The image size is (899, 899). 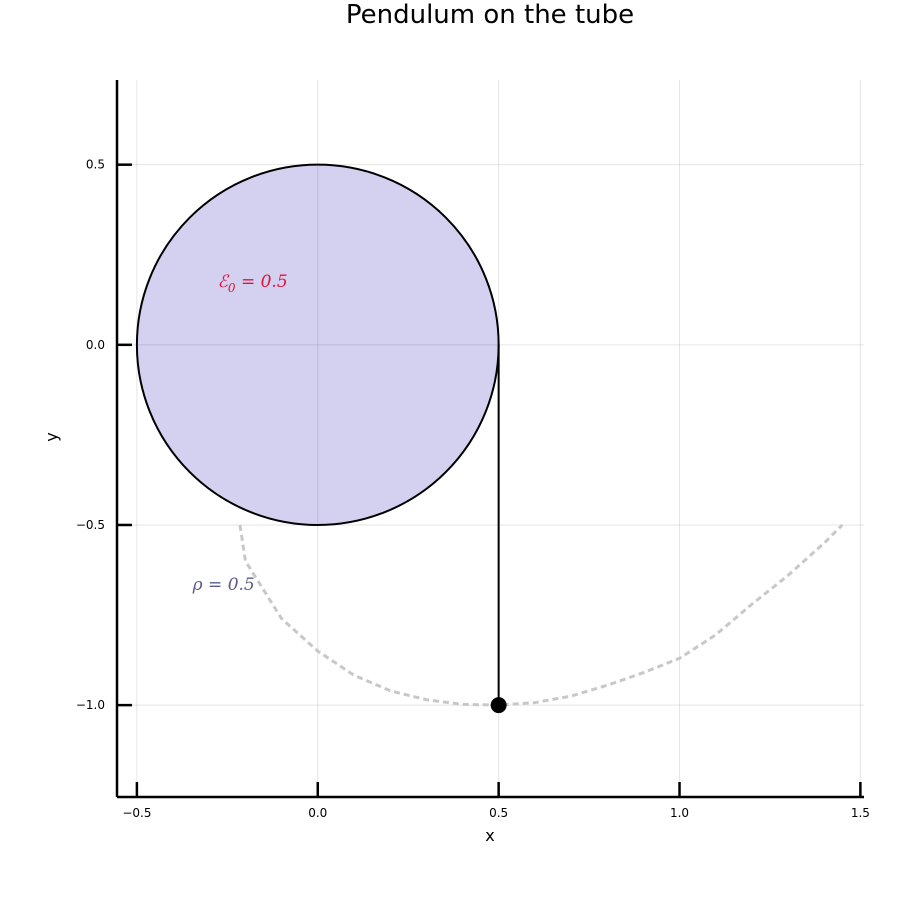 I want to click on x-axis-label: x, so click(x=489, y=835).